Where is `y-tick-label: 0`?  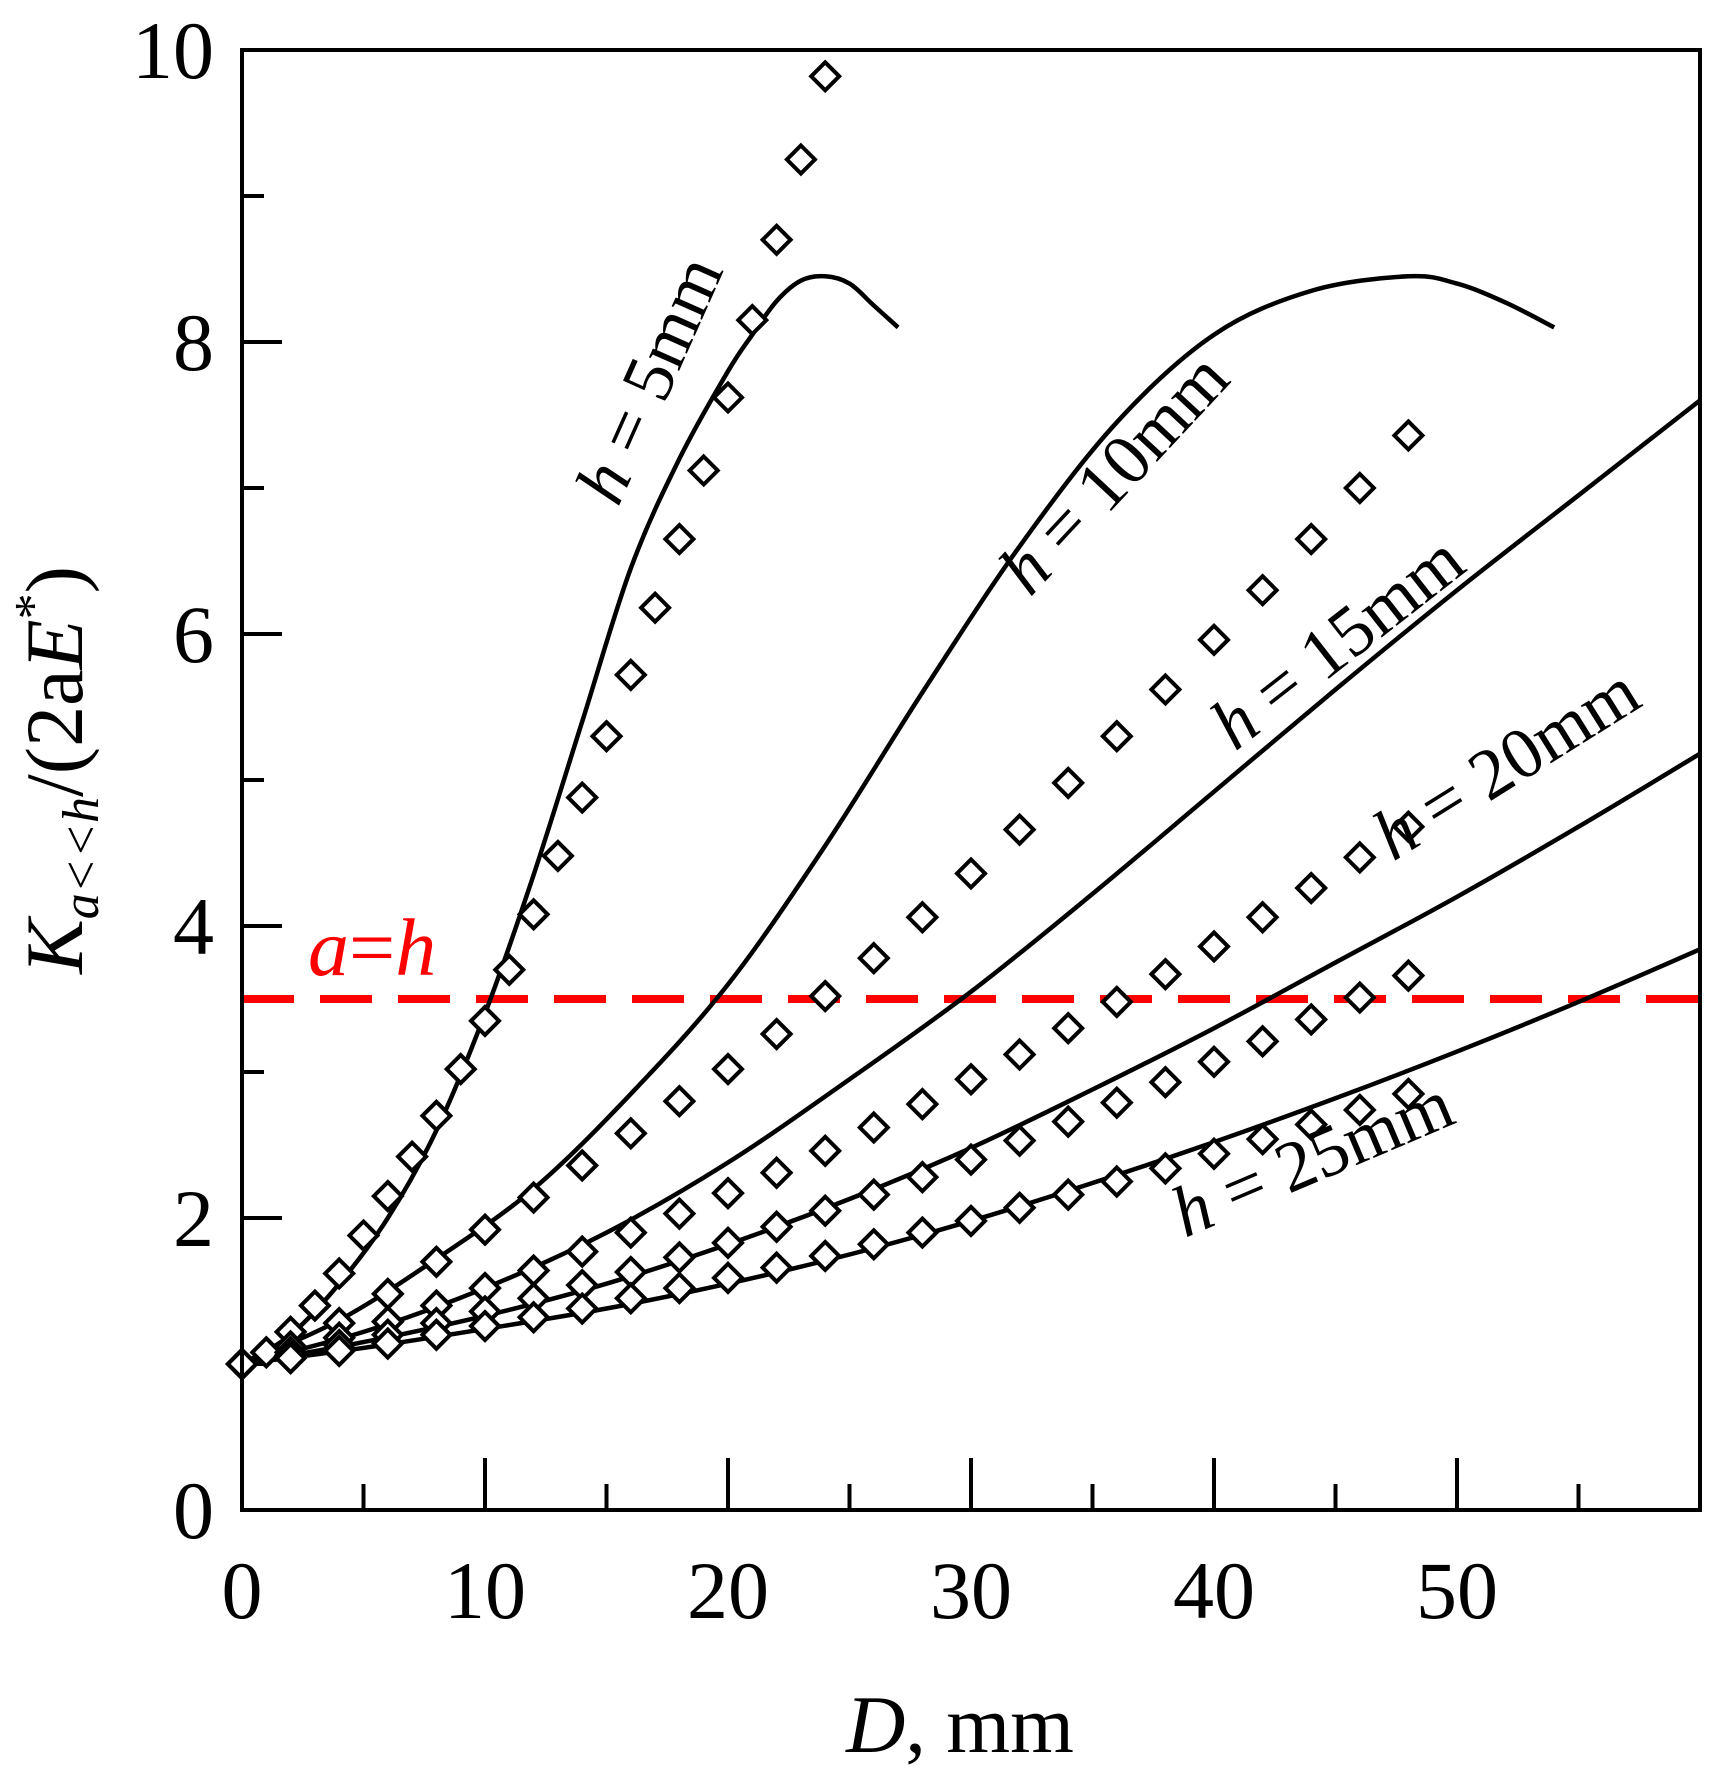 y-tick-label: 0 is located at coordinates (193, 1510).